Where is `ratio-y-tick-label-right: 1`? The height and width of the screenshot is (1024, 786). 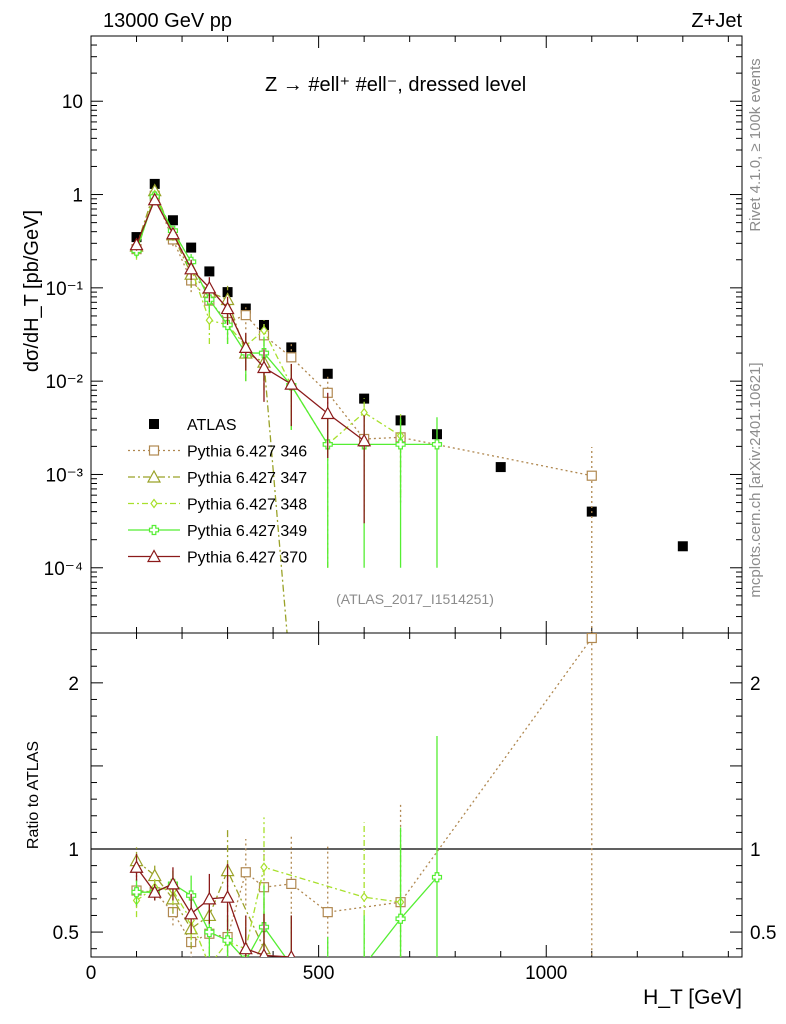
ratio-y-tick-label-right: 1 is located at coordinates (755, 850).